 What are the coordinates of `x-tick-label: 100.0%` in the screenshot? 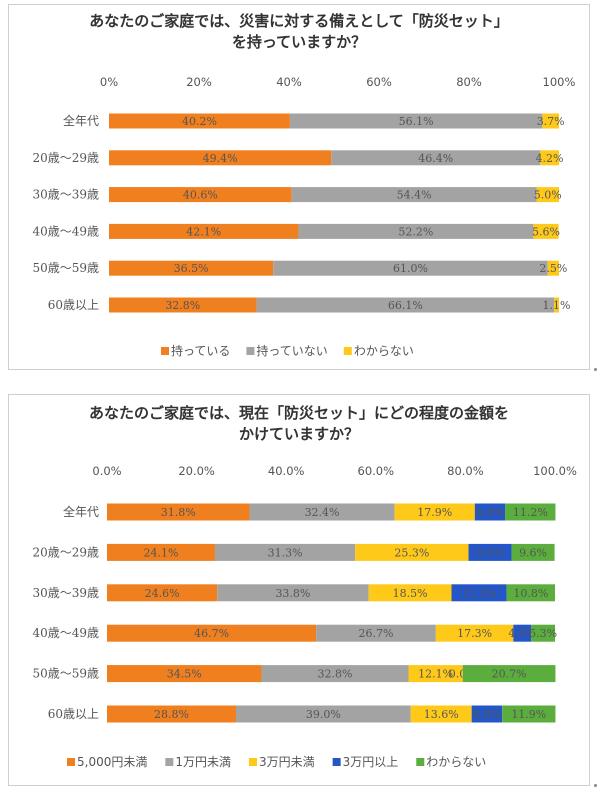 It's located at (555, 471).